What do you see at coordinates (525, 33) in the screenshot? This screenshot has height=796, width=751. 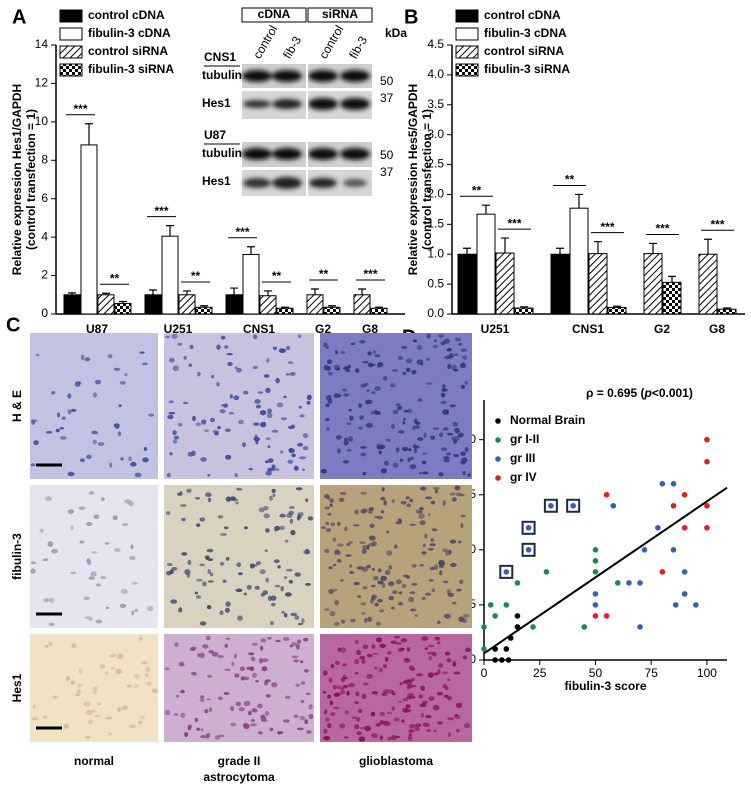 I see `legend-label: fibulin-3 cDNA` at bounding box center [525, 33].